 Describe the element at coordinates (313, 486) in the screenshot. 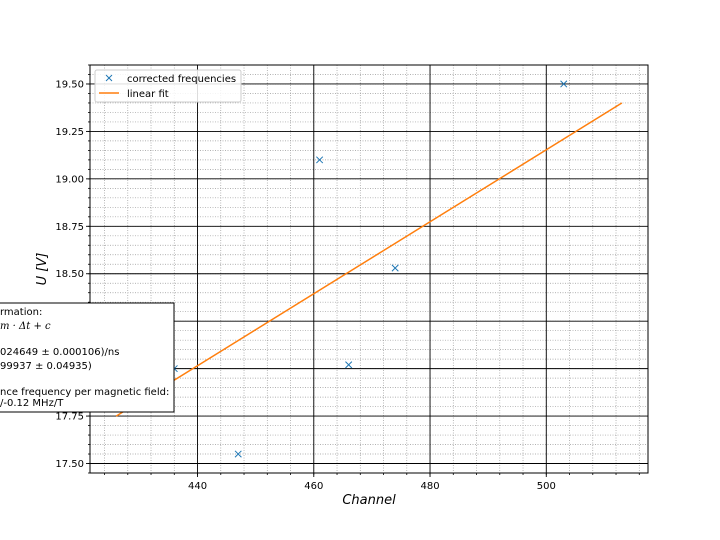

I see `x-tick-label: 460` at that location.